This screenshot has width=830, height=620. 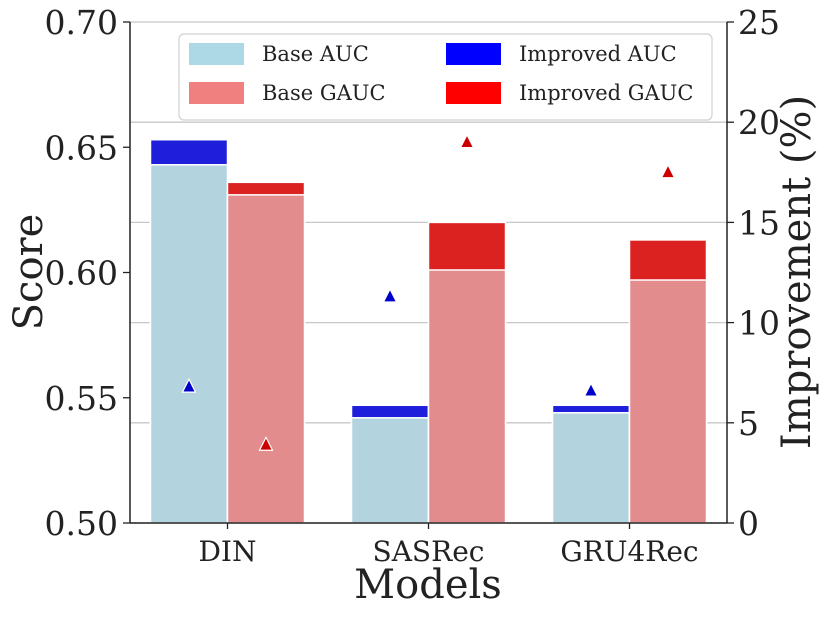 I want to click on y-axis-title: Score, so click(x=29, y=272).